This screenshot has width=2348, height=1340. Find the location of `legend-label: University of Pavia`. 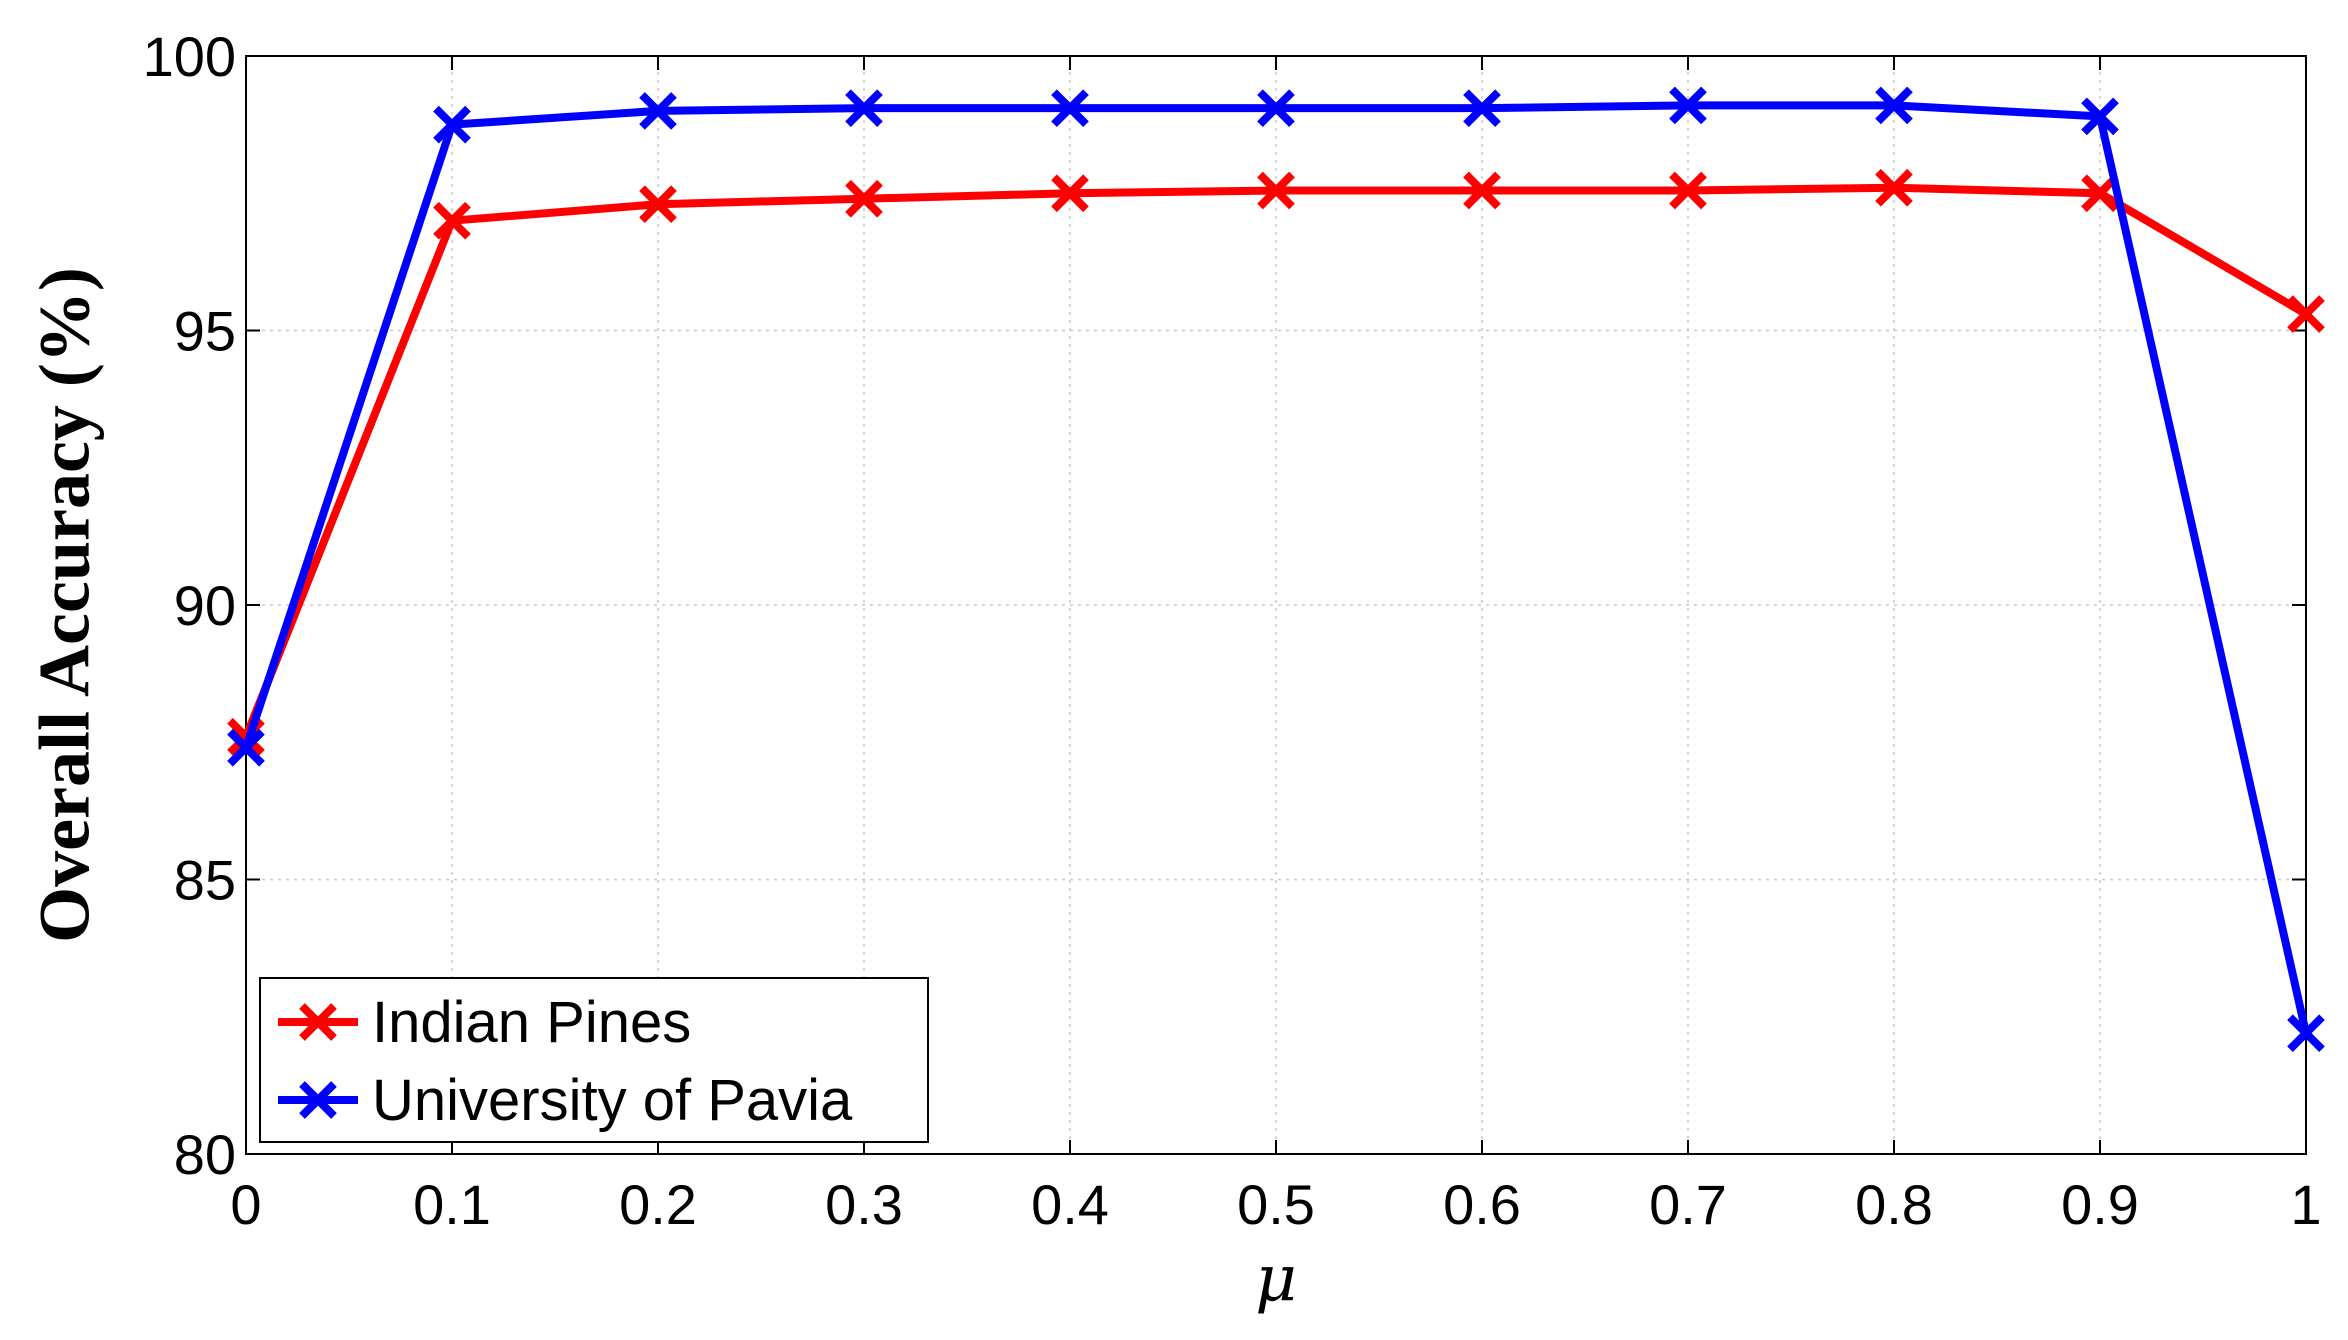

legend-label: University of Pavia is located at coordinates (612, 1100).